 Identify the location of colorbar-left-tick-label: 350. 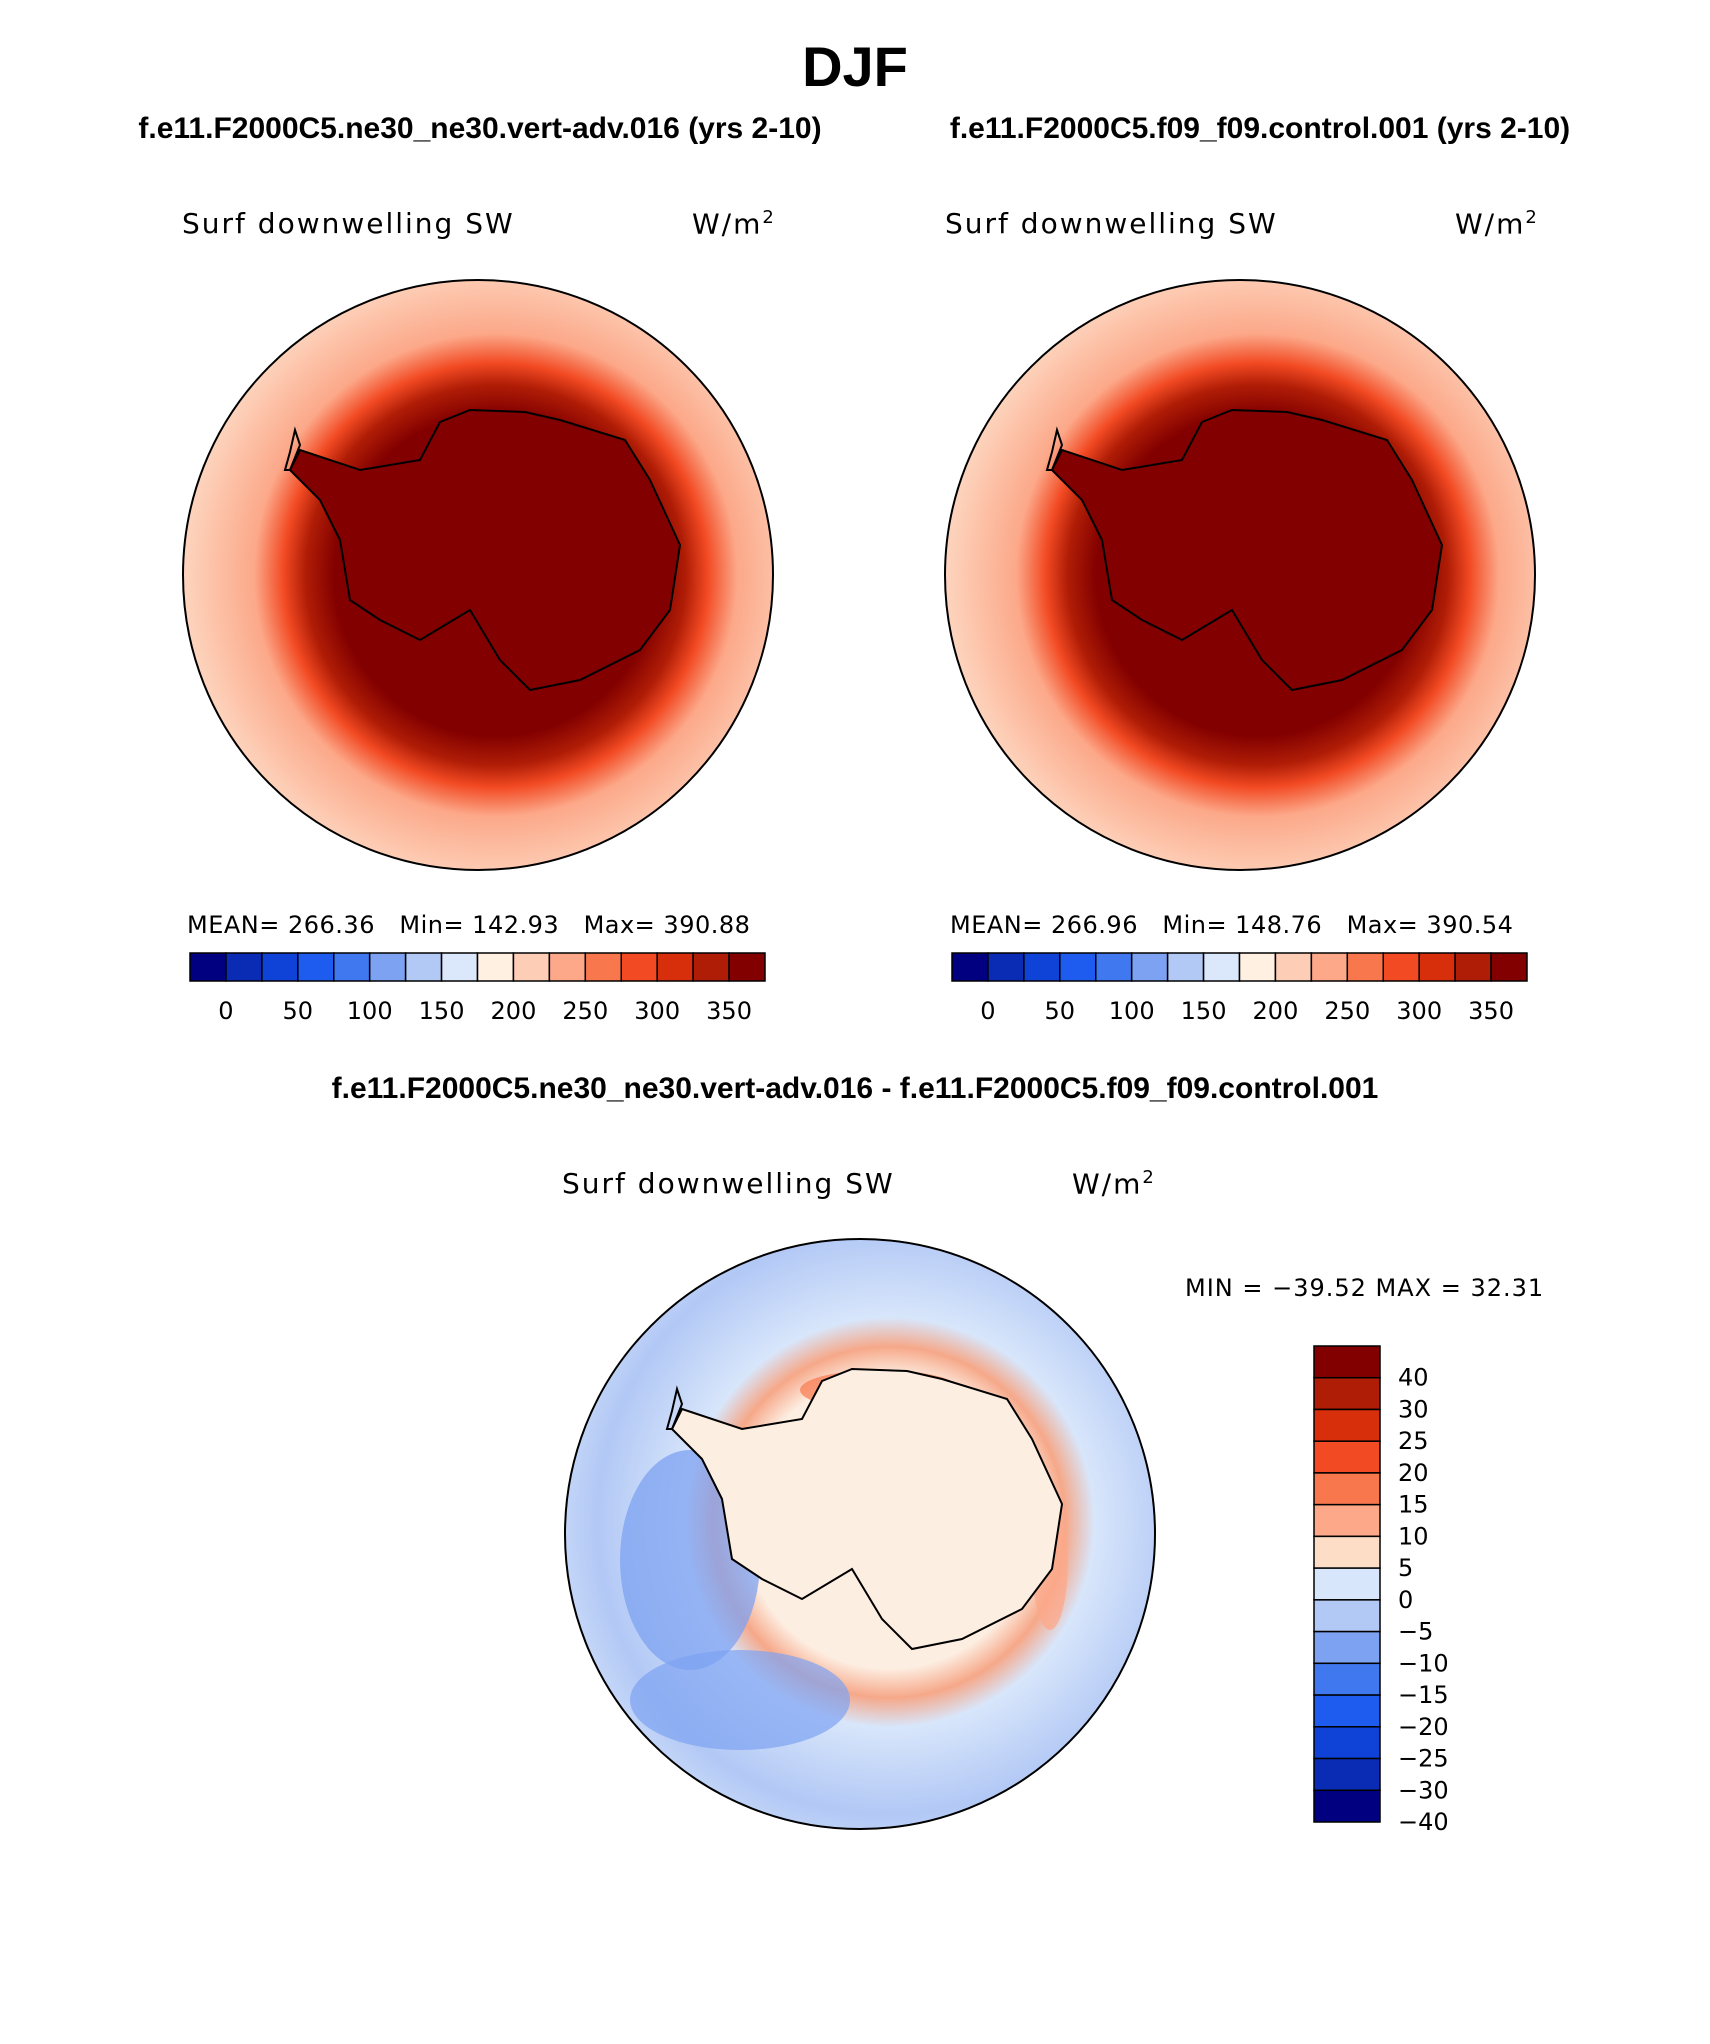
(729, 1011).